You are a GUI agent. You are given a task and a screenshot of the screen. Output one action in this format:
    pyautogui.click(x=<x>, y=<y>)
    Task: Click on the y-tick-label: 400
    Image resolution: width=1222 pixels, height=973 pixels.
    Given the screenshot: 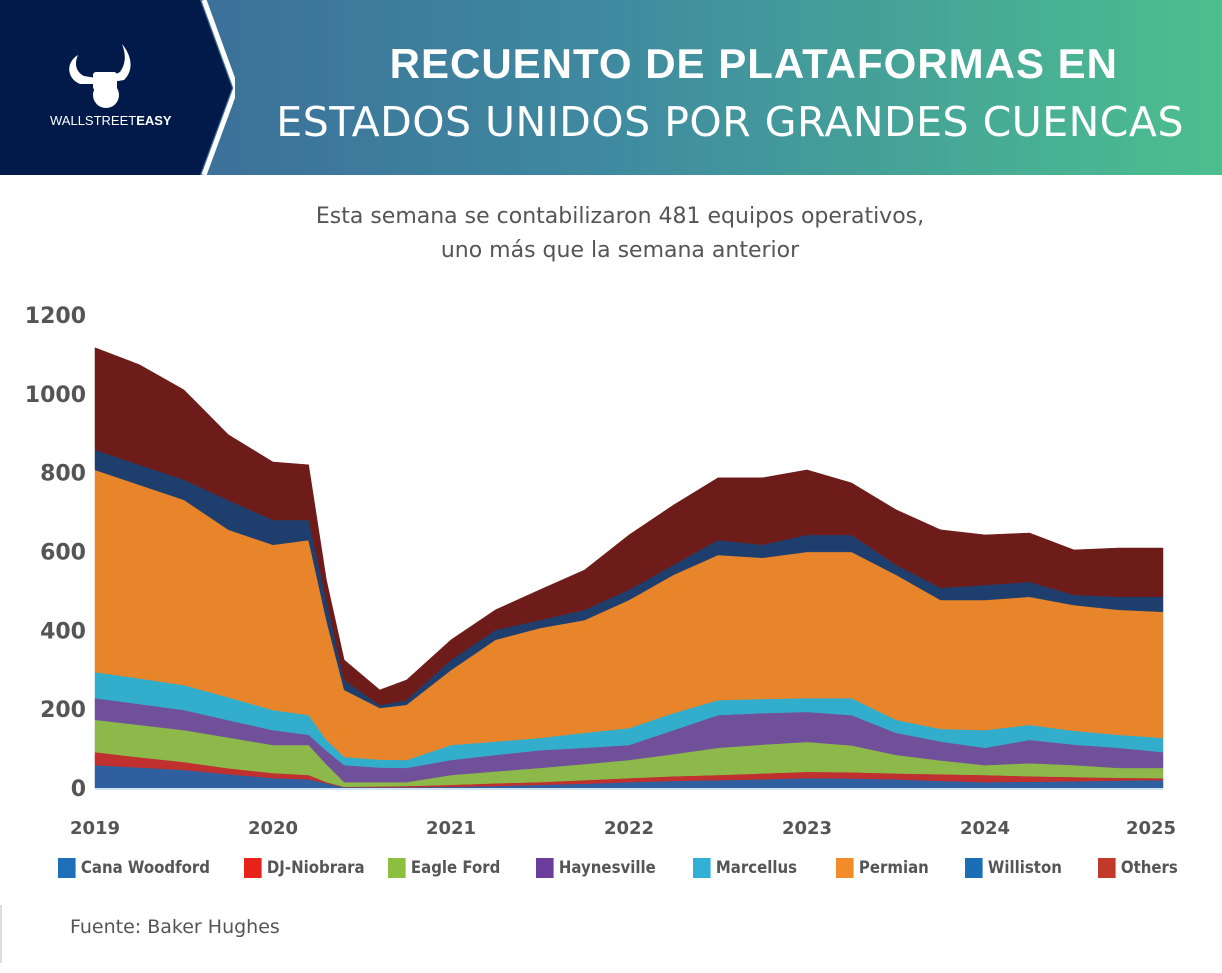 What is the action you would take?
    pyautogui.click(x=63, y=631)
    